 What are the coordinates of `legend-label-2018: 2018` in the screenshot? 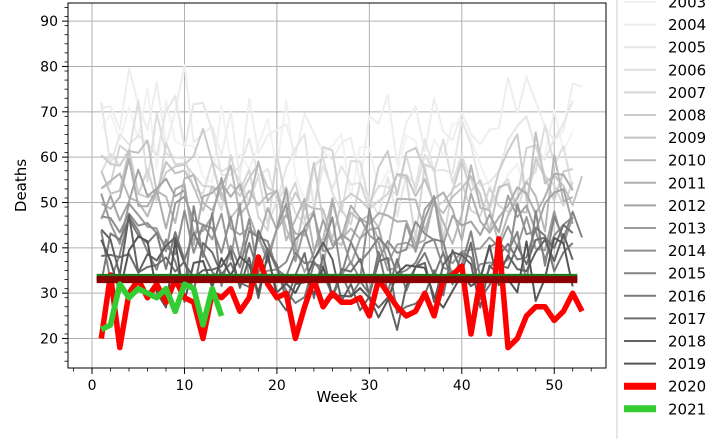 It's located at (687, 342).